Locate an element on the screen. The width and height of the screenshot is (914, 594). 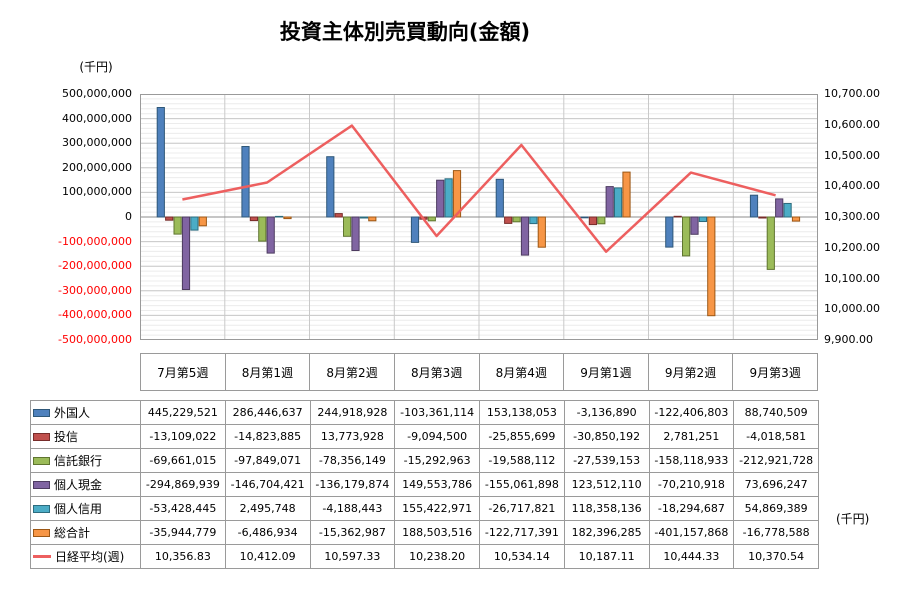
series-name: 外国人 is located at coordinates (72, 413).